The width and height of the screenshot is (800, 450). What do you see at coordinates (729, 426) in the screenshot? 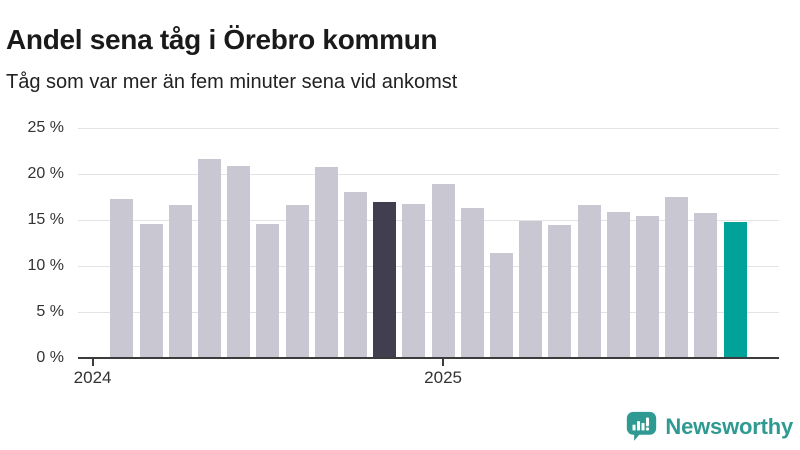
I see `brand-name: Newsworthy` at bounding box center [729, 426].